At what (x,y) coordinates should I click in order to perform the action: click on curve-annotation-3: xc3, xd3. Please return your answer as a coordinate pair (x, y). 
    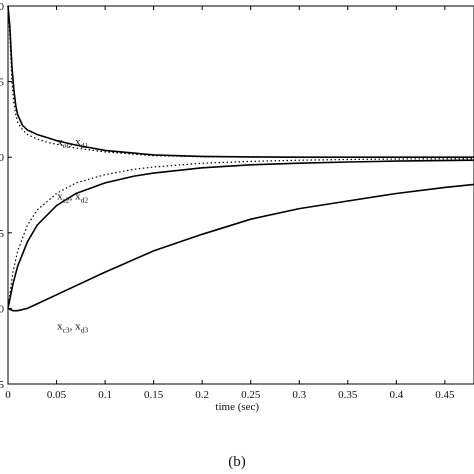
    Looking at the image, I should click on (72, 328).